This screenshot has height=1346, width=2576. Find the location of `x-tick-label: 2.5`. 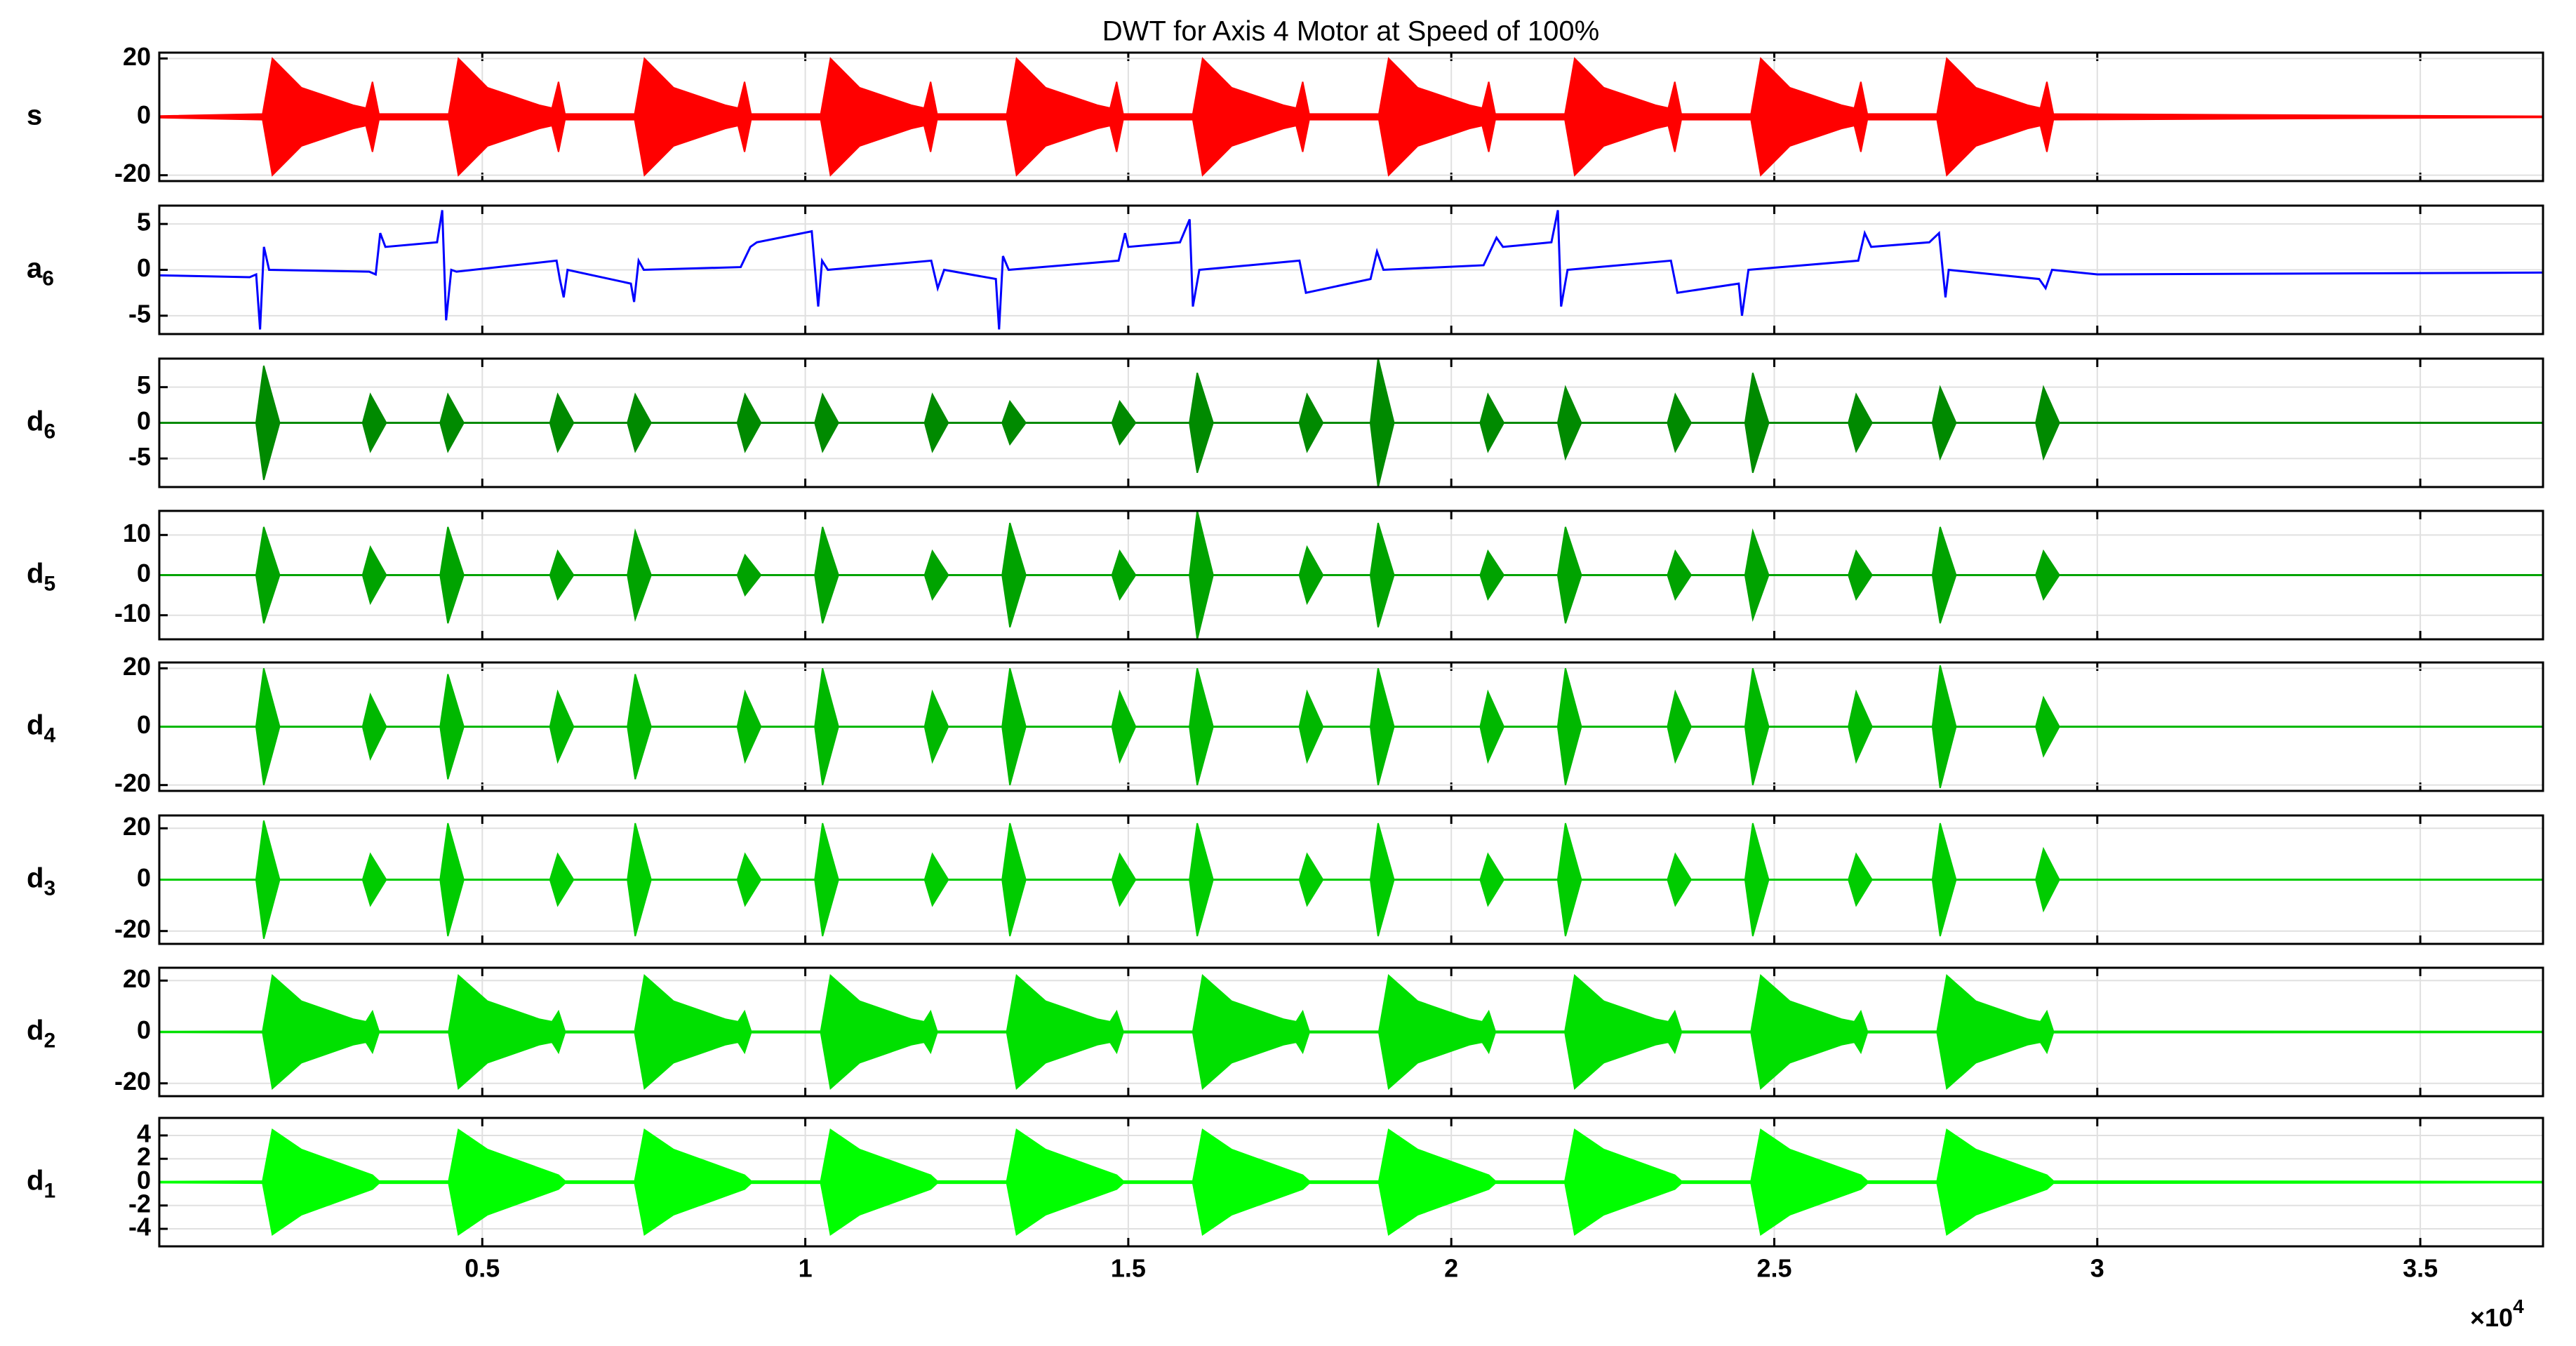

x-tick-label: 2.5 is located at coordinates (1773, 1269).